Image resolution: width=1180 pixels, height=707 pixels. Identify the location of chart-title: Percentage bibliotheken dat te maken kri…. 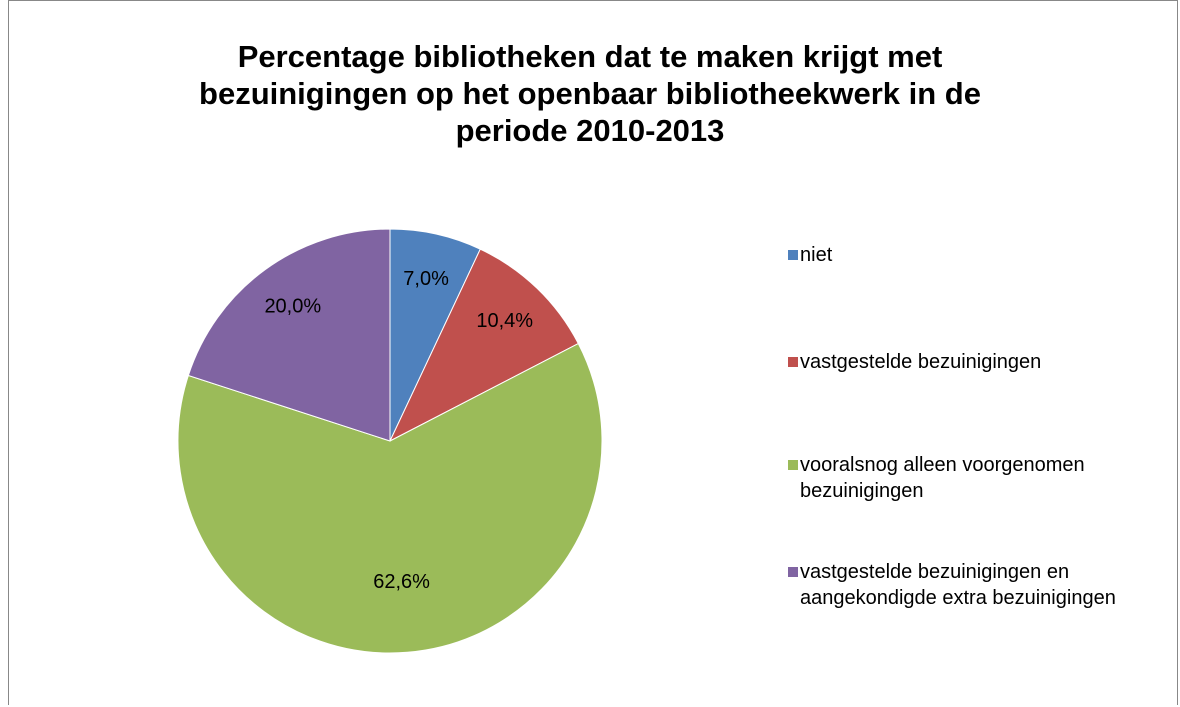
(590, 93).